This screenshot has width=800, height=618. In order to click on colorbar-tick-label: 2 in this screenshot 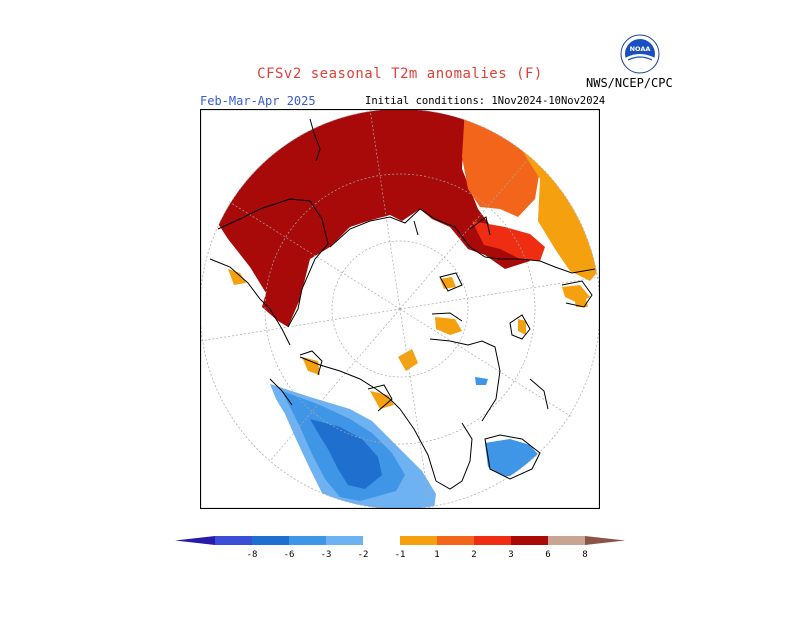, I will do `click(473, 555)`.